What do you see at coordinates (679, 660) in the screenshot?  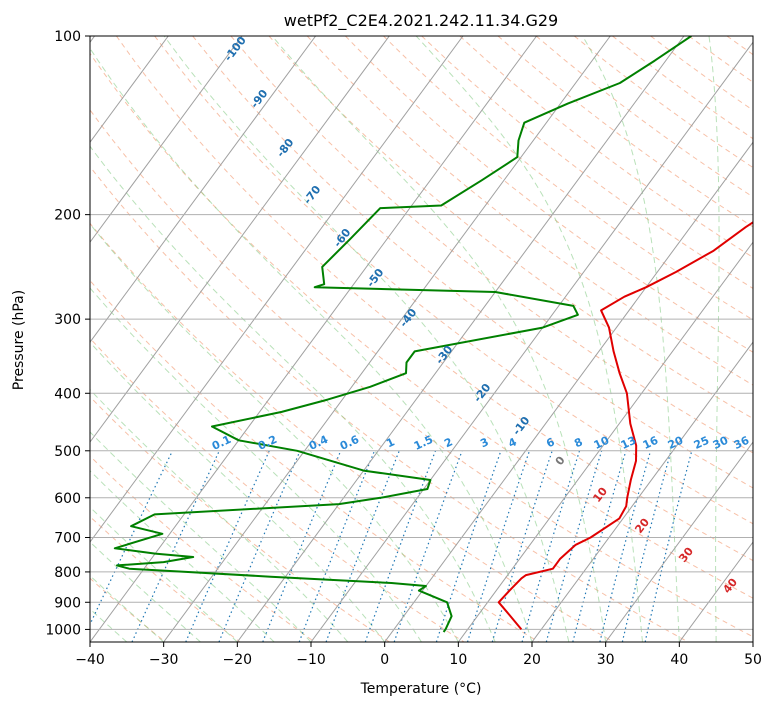 I see `x-tick-label: 40` at bounding box center [679, 660].